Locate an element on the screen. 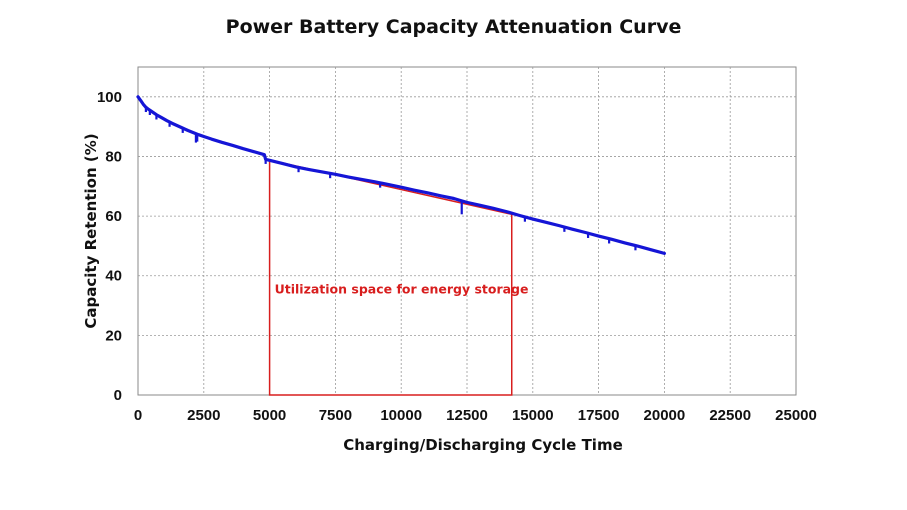 The image size is (907, 510). y-tick-labels: 0 20 40 60 80 100 is located at coordinates (109, 246).